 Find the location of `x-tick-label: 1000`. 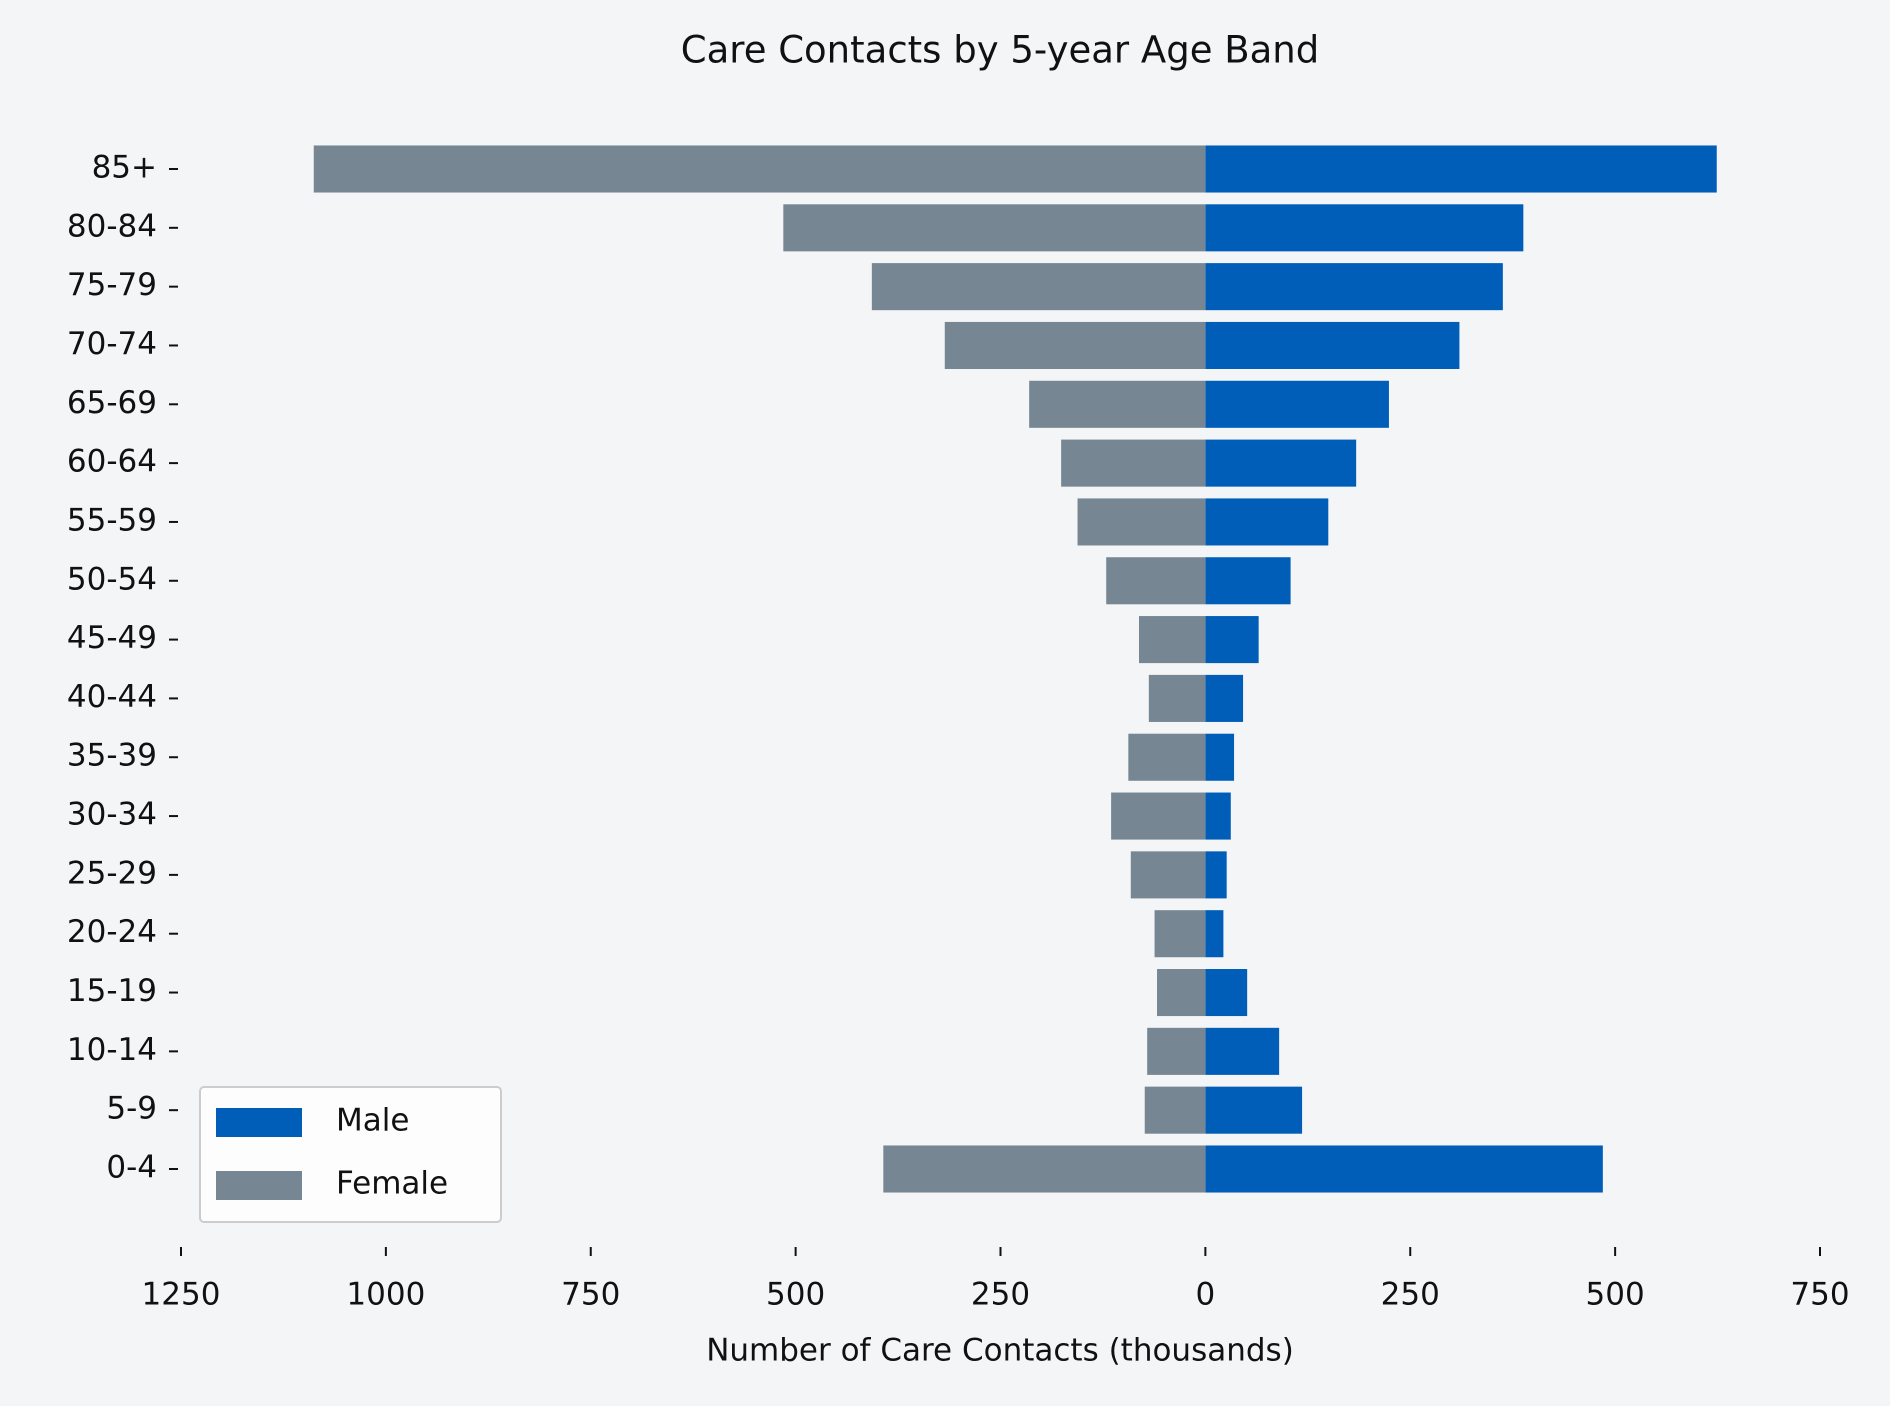

x-tick-label: 1000 is located at coordinates (385, 1295).